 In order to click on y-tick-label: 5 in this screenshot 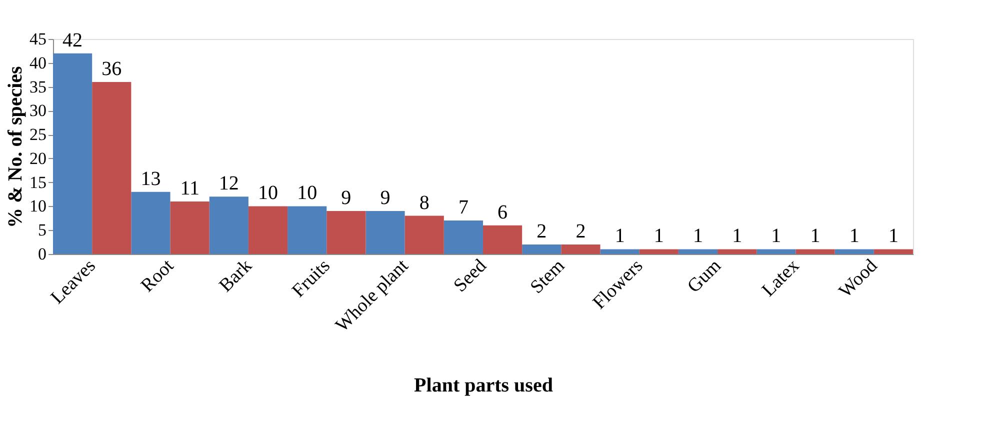, I will do `click(42, 230)`.